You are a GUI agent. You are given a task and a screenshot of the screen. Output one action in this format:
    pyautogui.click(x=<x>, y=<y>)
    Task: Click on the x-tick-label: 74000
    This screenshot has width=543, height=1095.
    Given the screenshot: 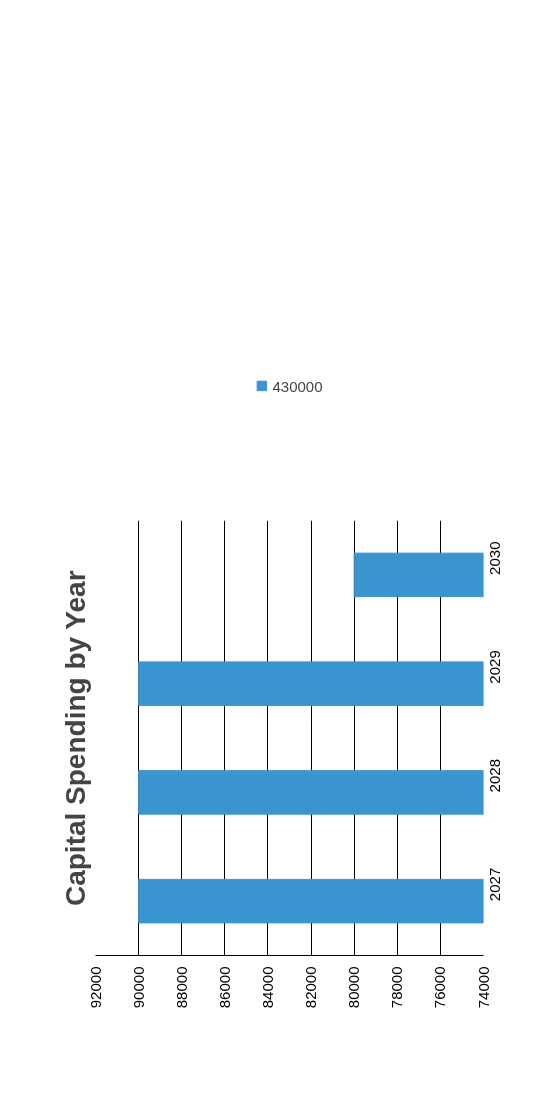 What is the action you would take?
    pyautogui.click(x=483, y=987)
    